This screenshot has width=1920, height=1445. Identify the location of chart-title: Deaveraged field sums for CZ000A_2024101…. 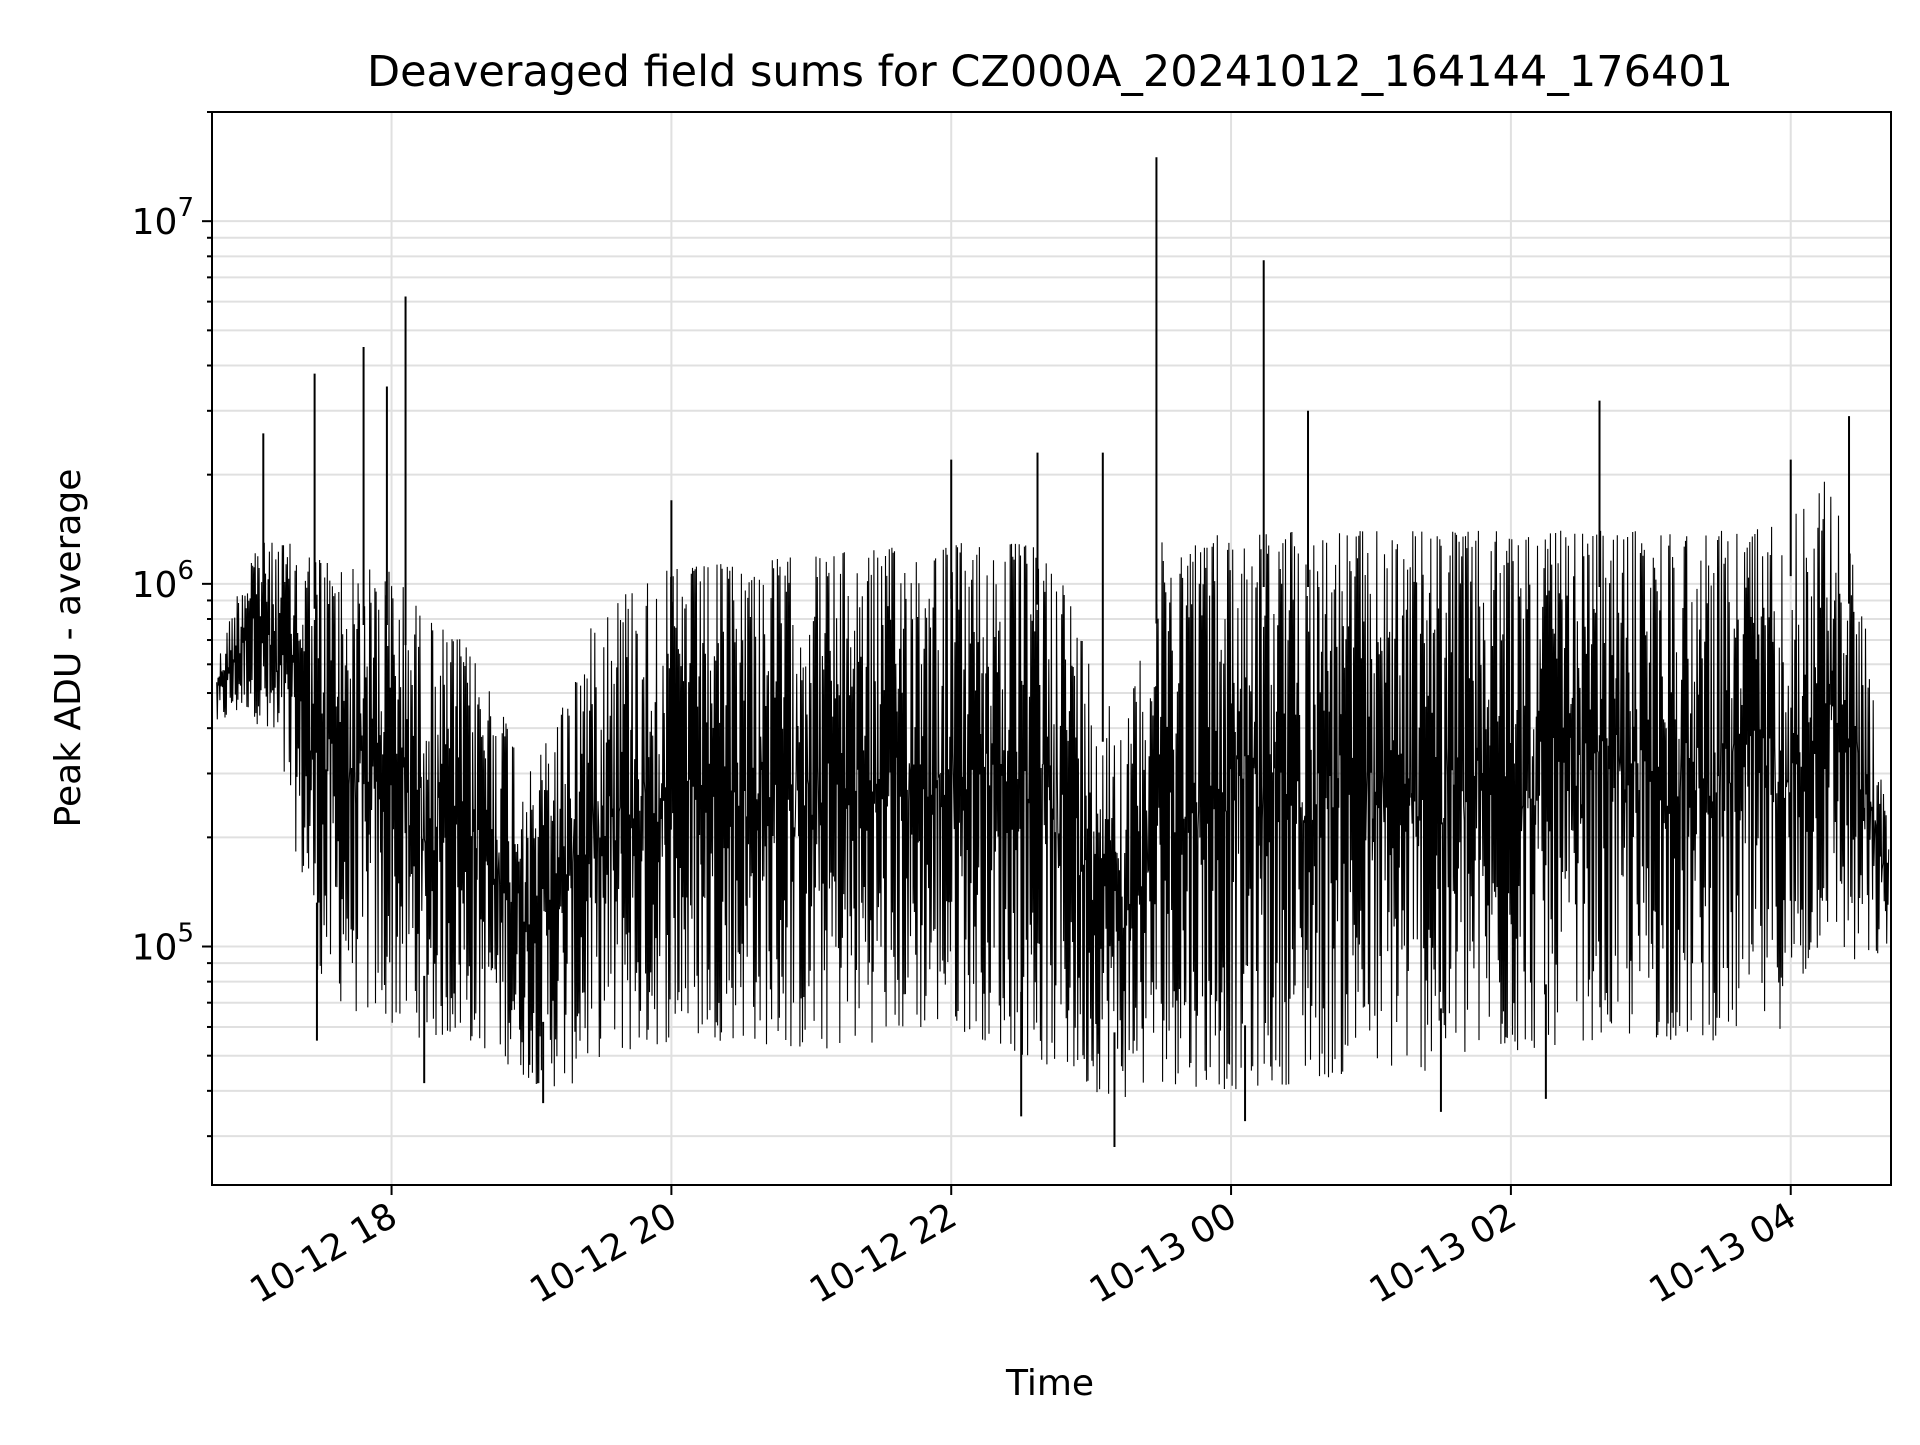
(1050, 72).